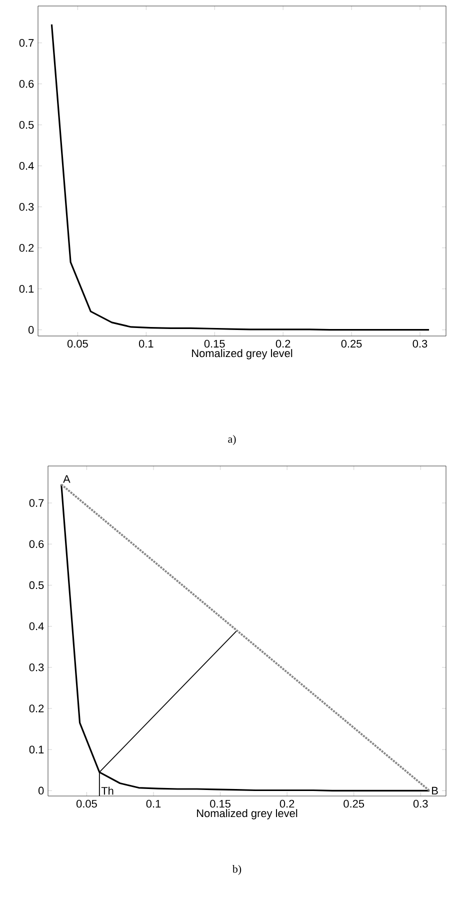 The width and height of the screenshot is (459, 903). Describe the element at coordinates (435, 790) in the screenshot. I see `annotation: B` at that location.